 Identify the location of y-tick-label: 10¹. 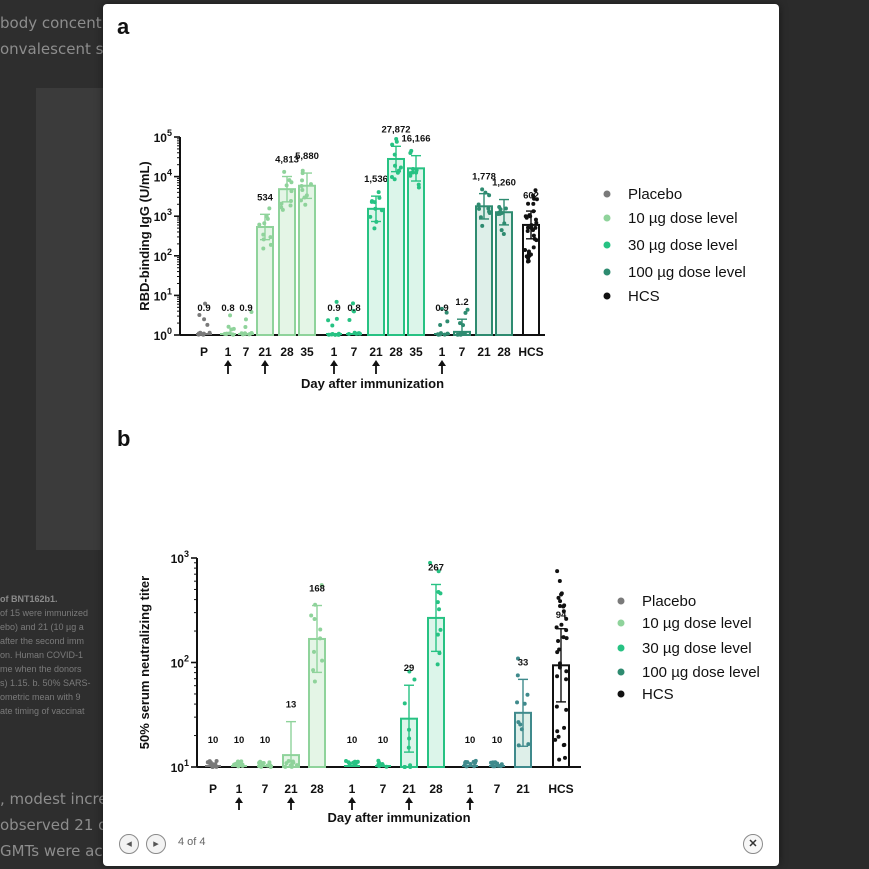
(180, 766).